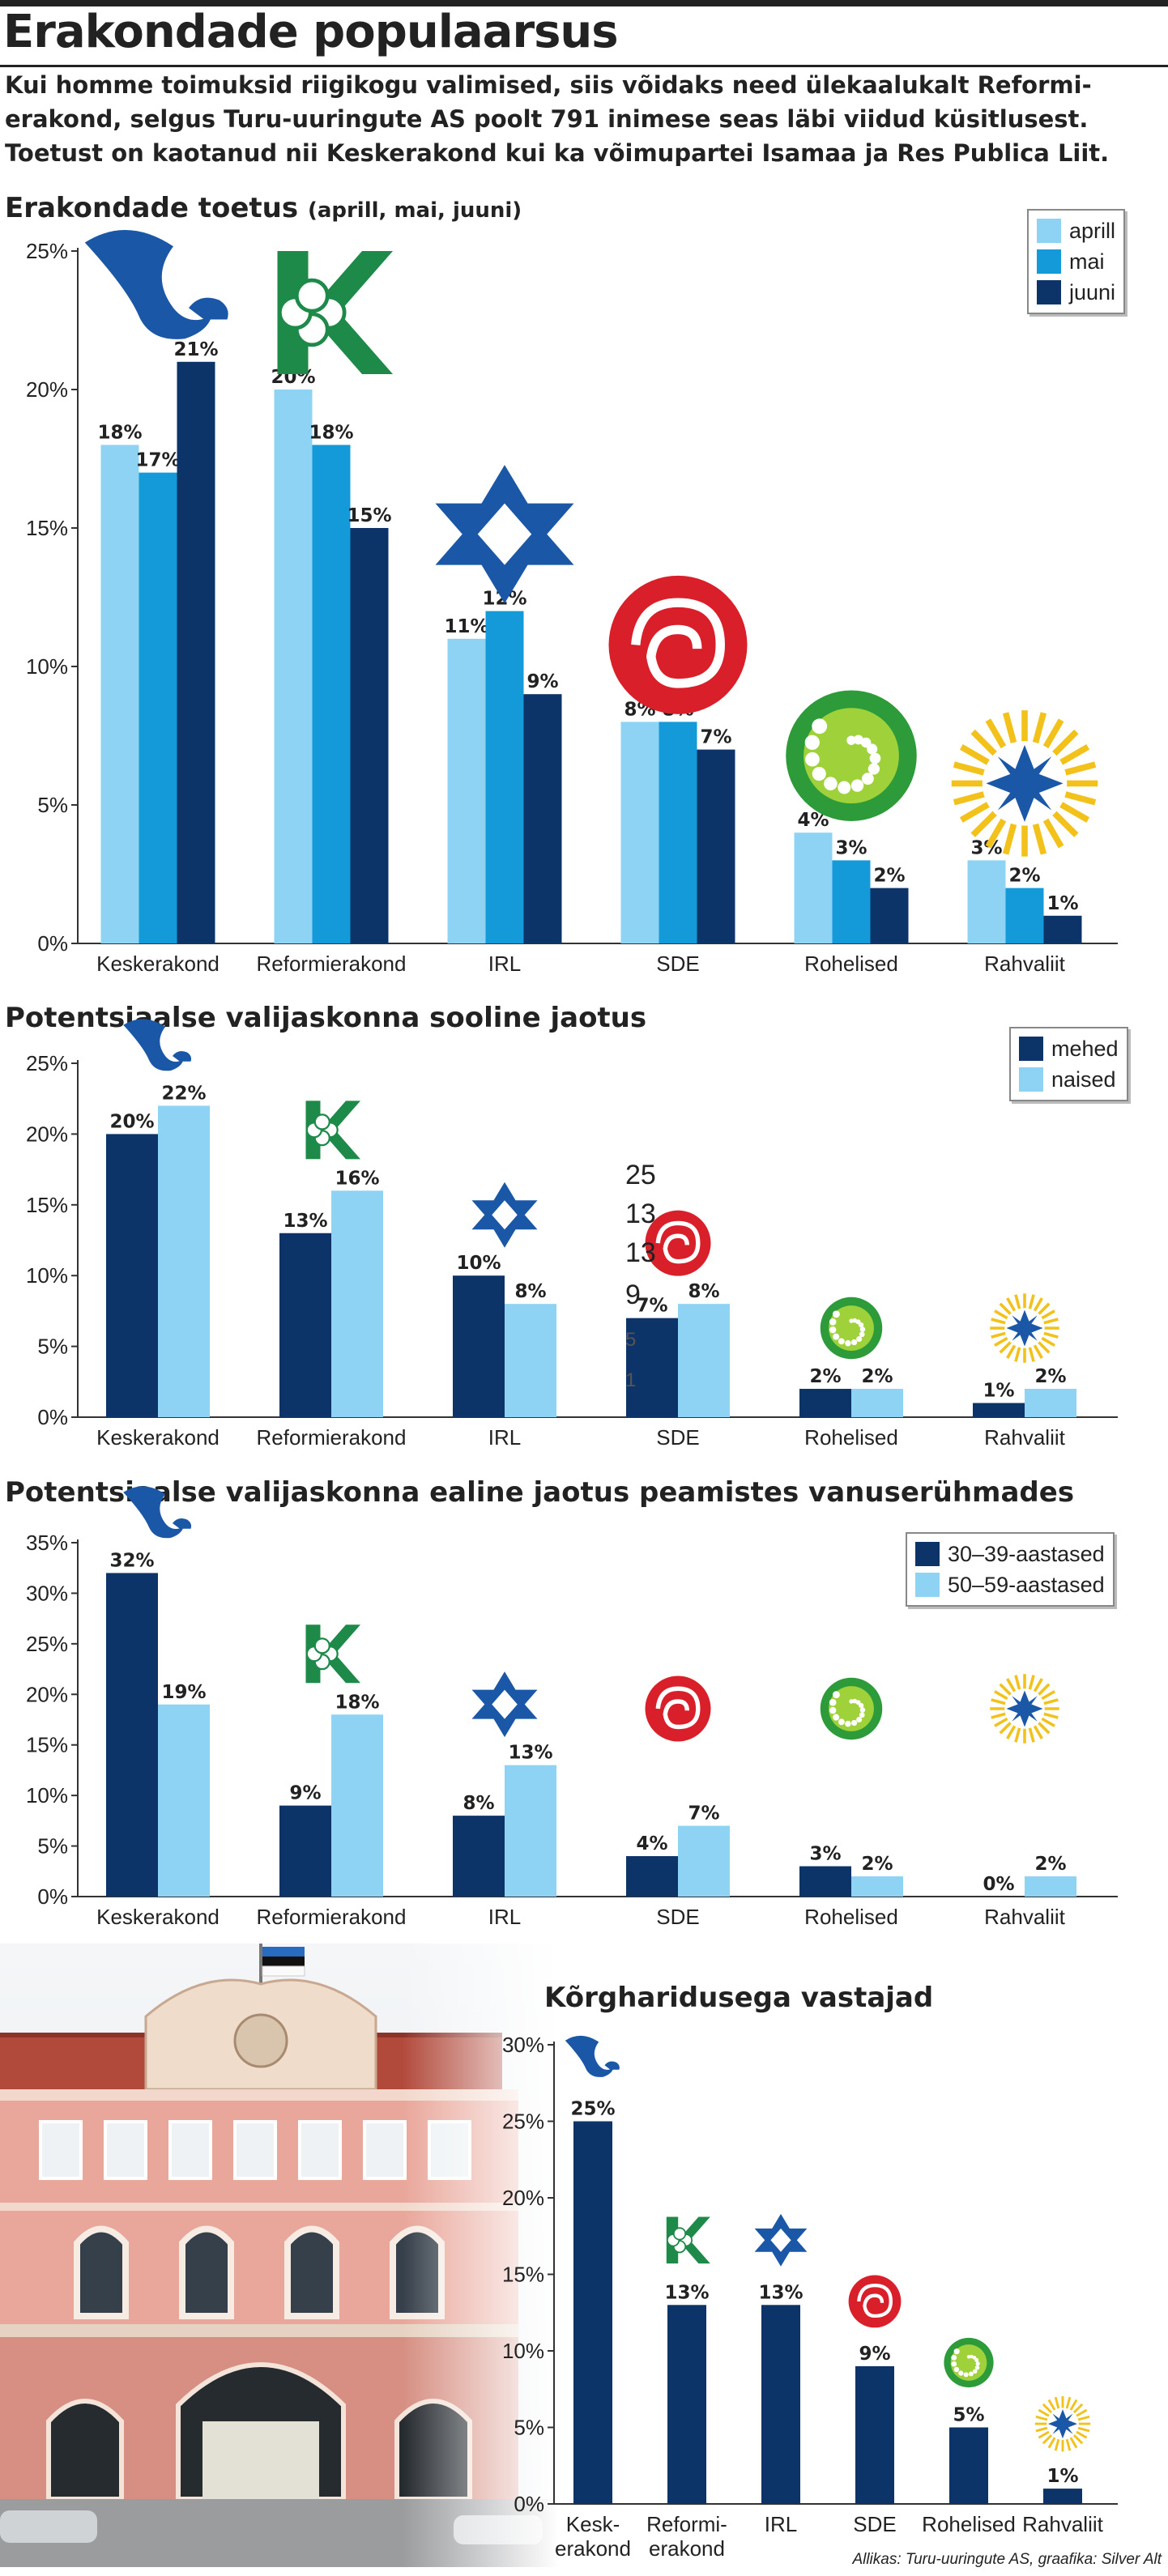 The height and width of the screenshot is (2576, 1168). Describe the element at coordinates (523, 2275) in the screenshot. I see `y-tick-label: 15%` at that location.